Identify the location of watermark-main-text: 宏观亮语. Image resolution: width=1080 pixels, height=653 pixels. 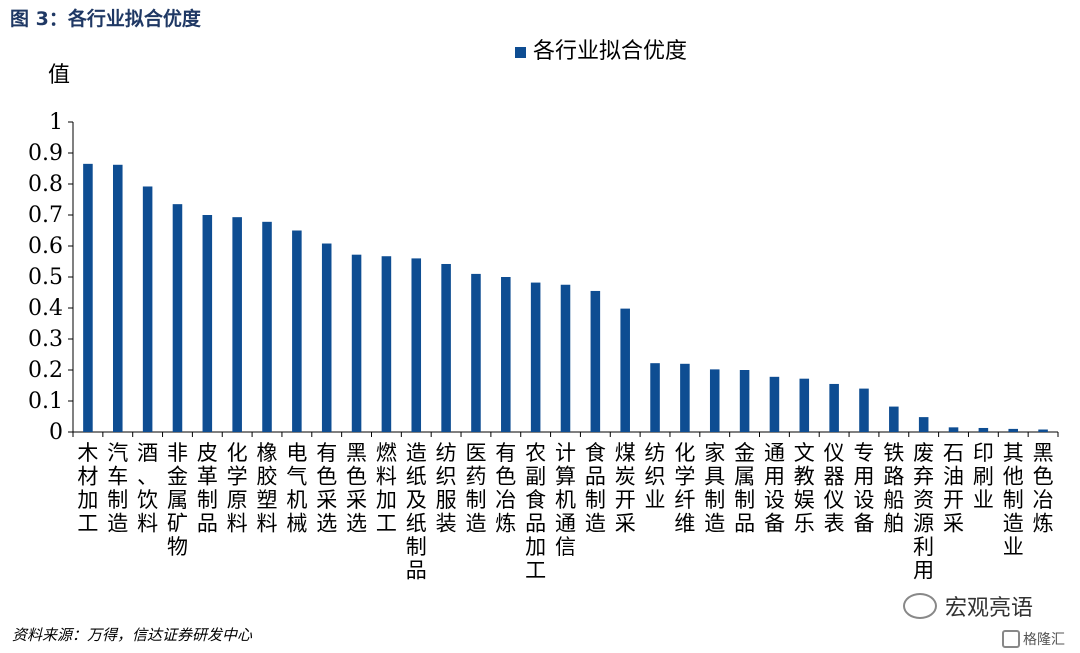
(989, 608).